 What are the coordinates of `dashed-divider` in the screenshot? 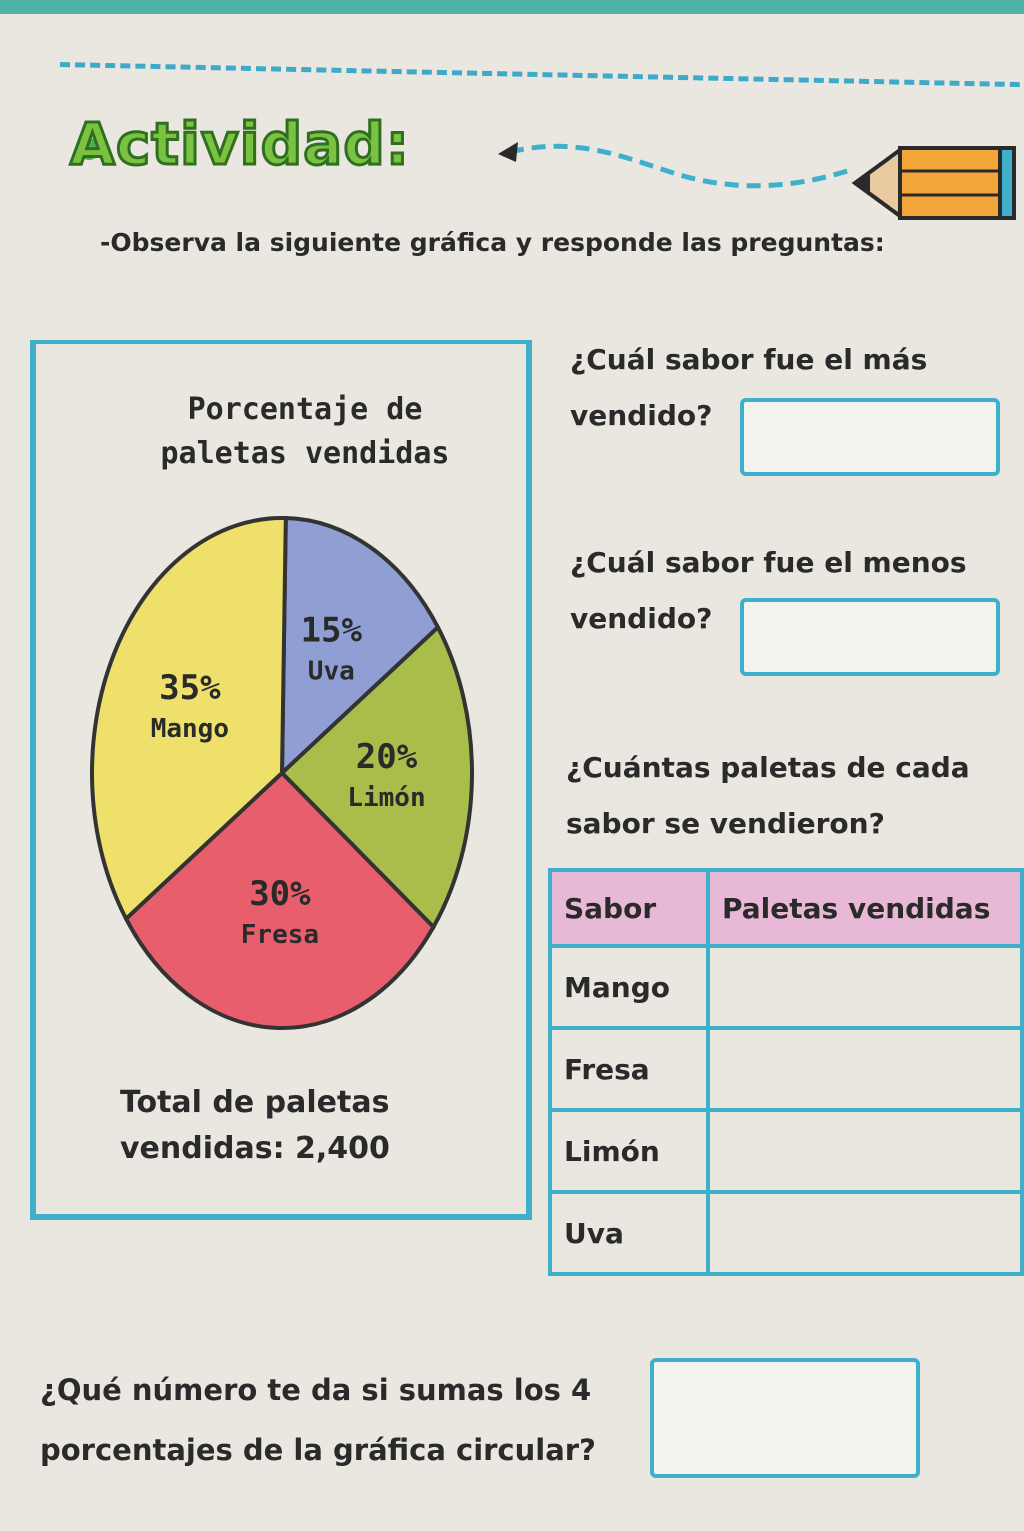 It's located at (539, 75).